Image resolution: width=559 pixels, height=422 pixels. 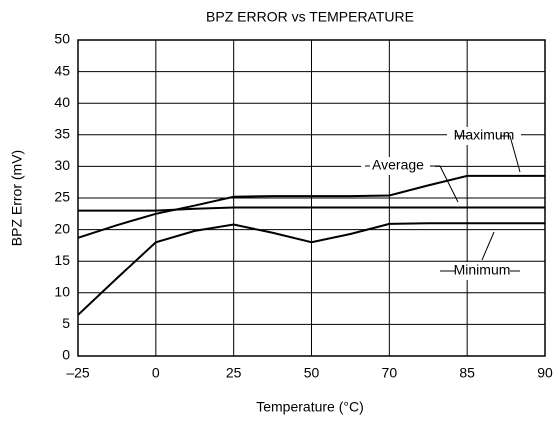 What do you see at coordinates (310, 407) in the screenshot?
I see `x-axis-label: Temperature (°C)` at bounding box center [310, 407].